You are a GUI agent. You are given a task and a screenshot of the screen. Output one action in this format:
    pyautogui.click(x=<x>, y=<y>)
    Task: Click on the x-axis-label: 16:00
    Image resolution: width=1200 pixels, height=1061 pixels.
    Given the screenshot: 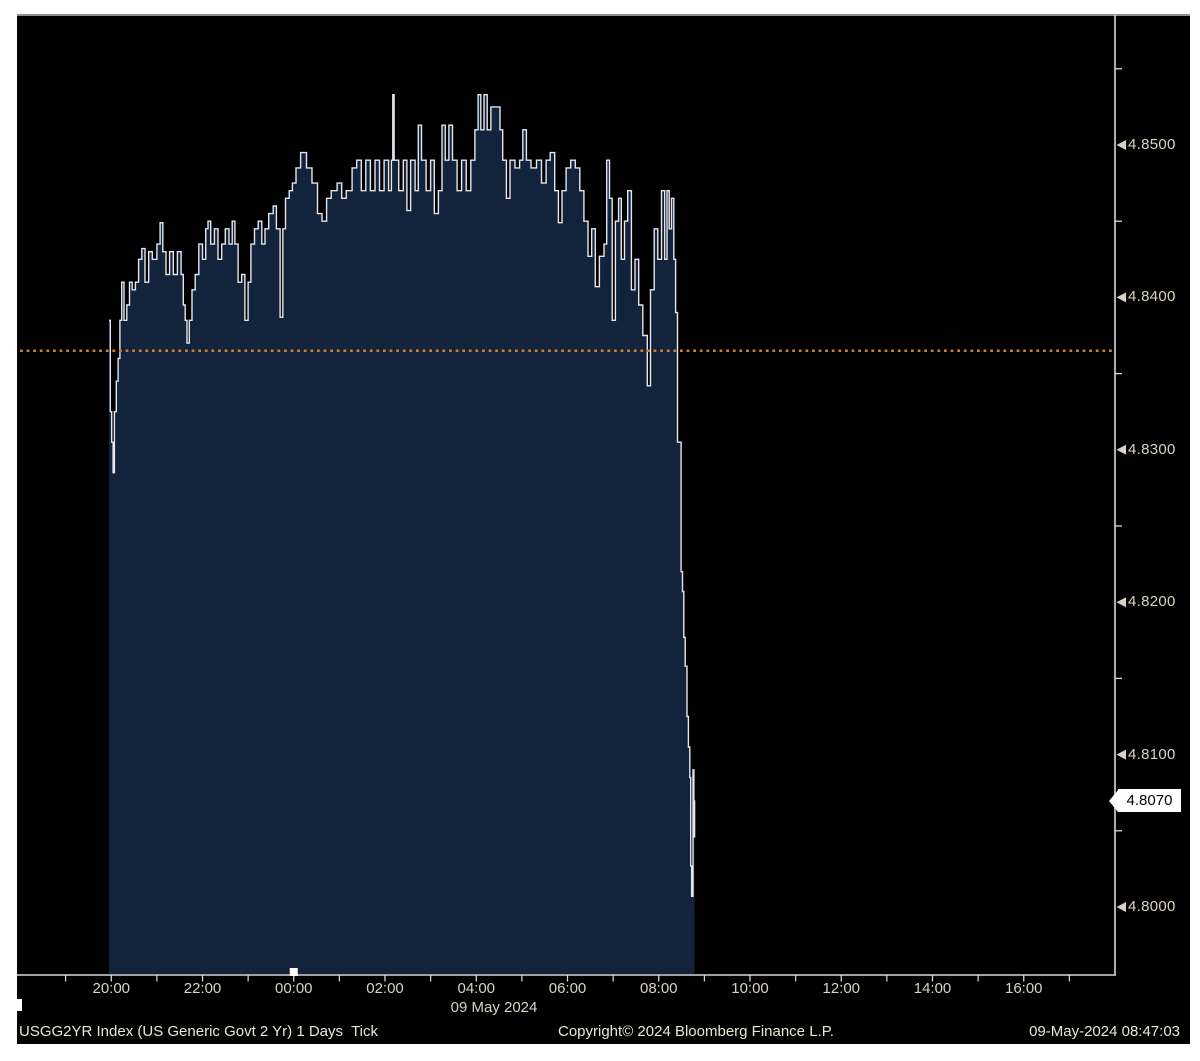 What is the action you would take?
    pyautogui.click(x=1023, y=988)
    